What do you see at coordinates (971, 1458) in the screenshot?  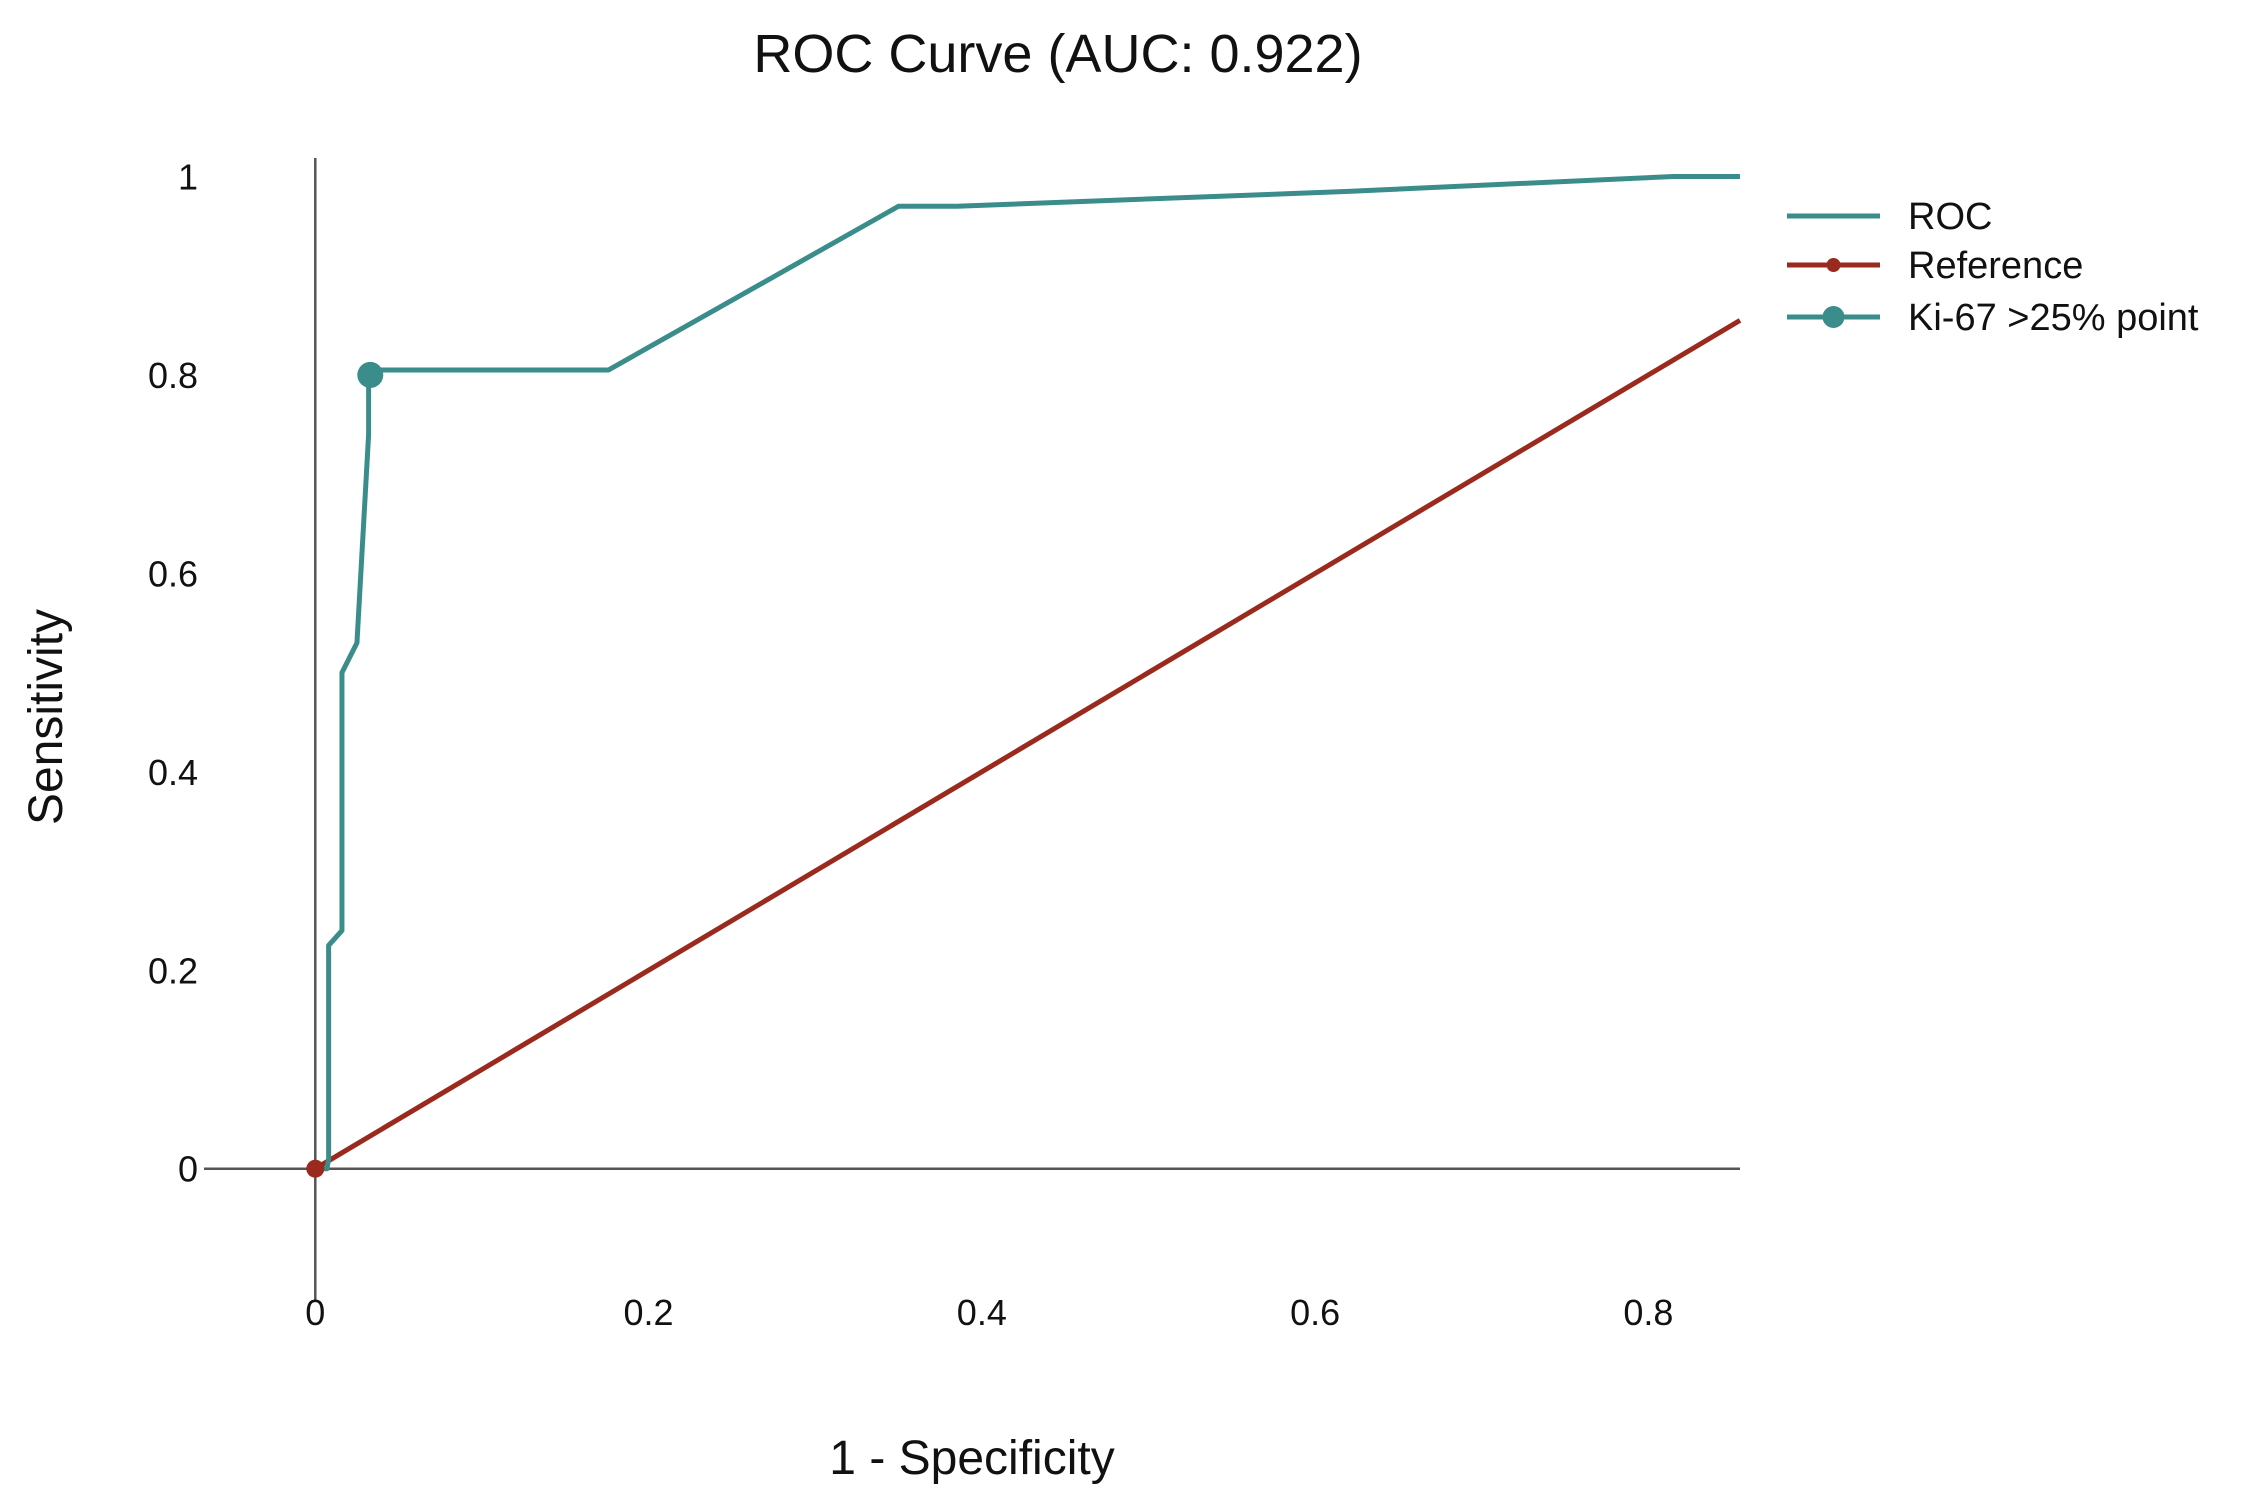 I see `x-axis-label: 1 - Specificity` at bounding box center [971, 1458].